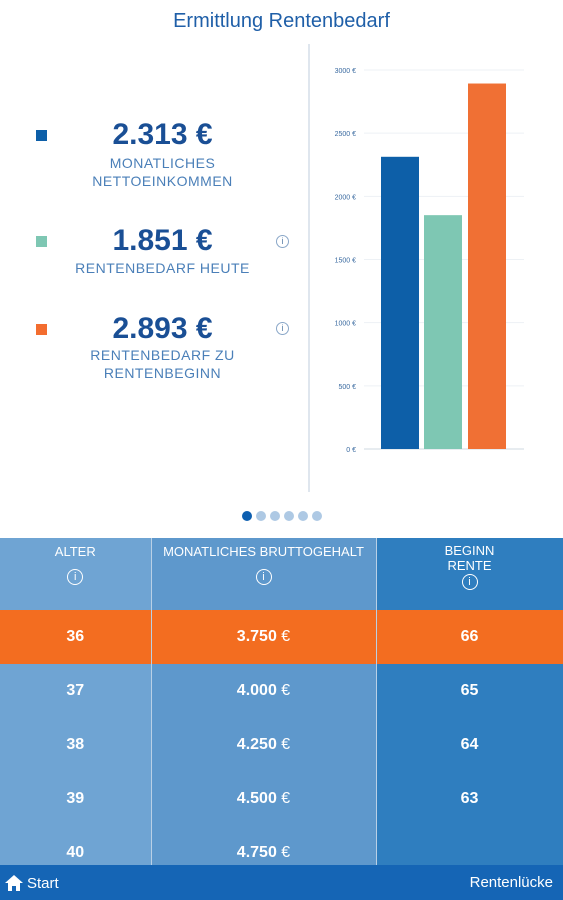  I want to click on y-tick-label: 2500 €, so click(346, 134).